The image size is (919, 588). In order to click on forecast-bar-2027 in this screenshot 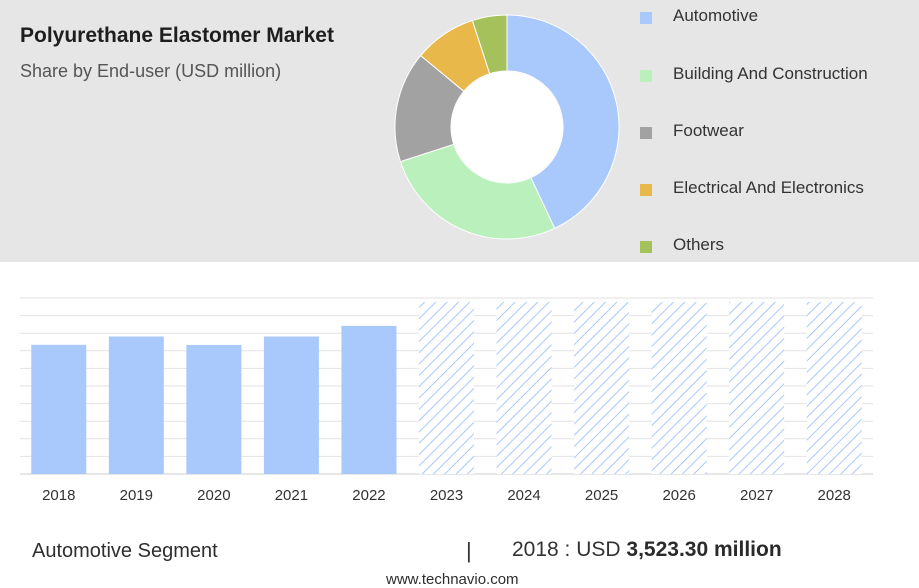, I will do `click(757, 388)`.